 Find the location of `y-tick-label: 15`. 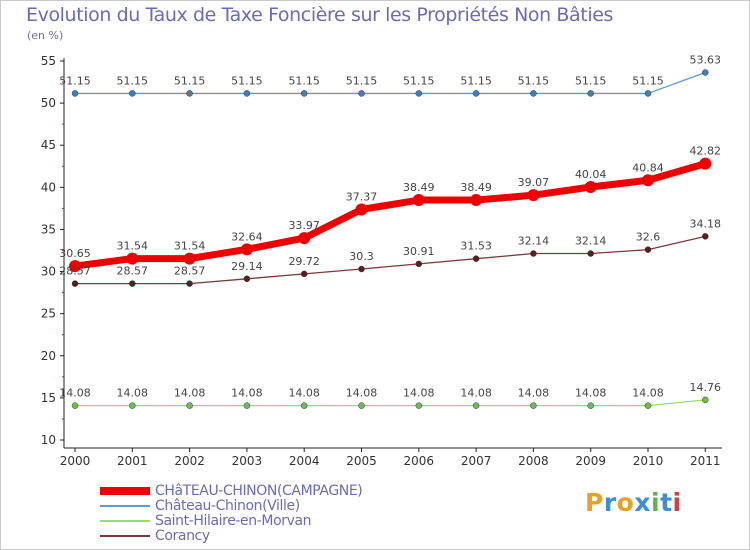

y-tick-label: 15 is located at coordinates (48, 398).